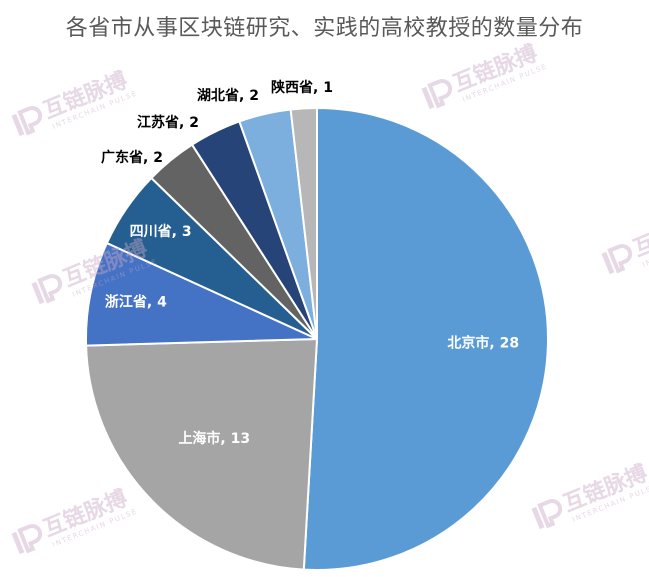 Image resolution: width=649 pixels, height=577 pixels. I want to click on slice-label-4: 四川省, 3, so click(161, 231).